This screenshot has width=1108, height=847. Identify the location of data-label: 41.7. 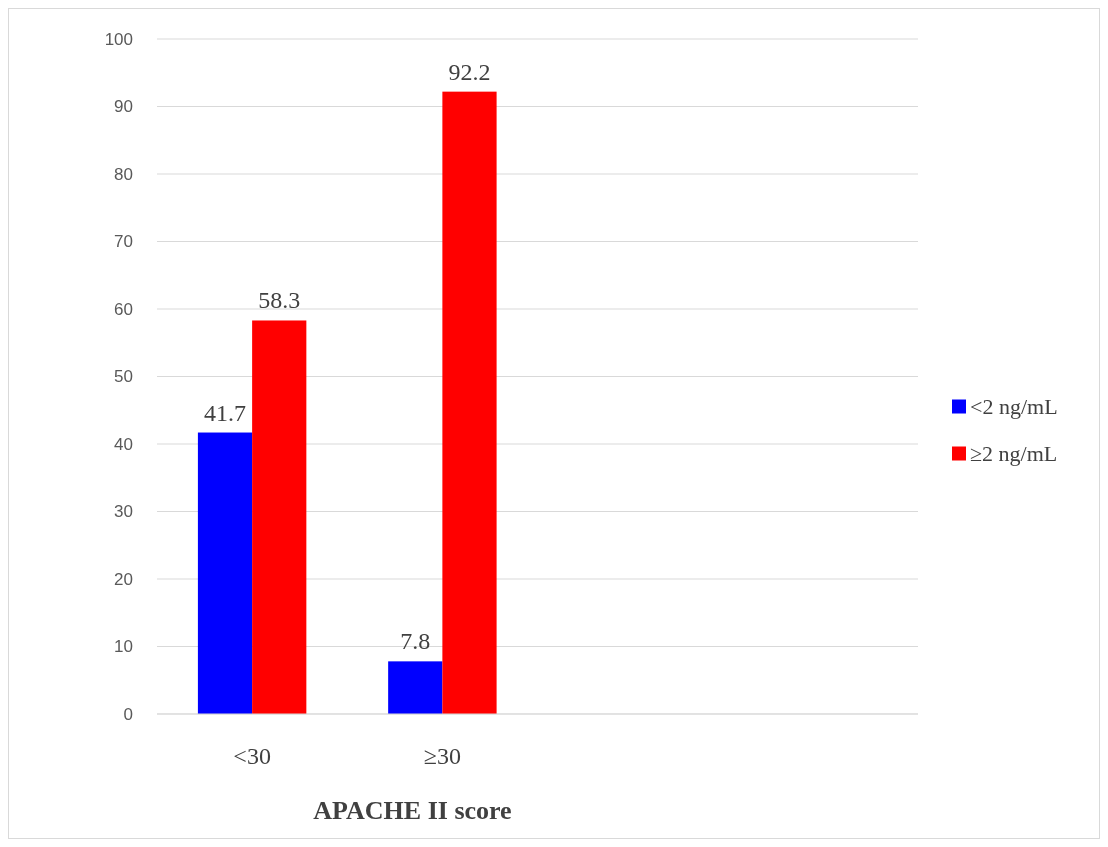
(225, 412).